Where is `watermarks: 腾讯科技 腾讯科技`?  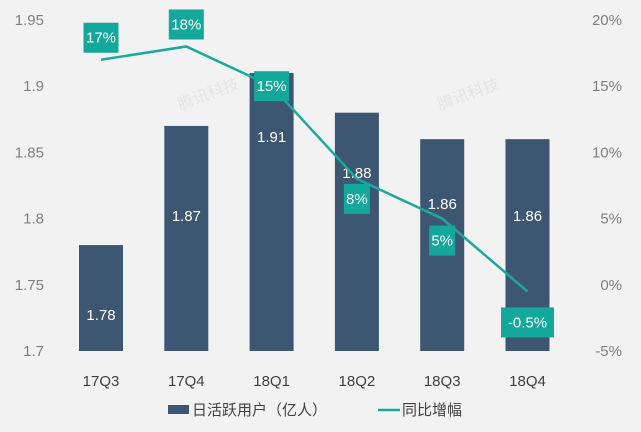
watermarks: 腾讯科技 腾讯科技 is located at coordinates (338, 94).